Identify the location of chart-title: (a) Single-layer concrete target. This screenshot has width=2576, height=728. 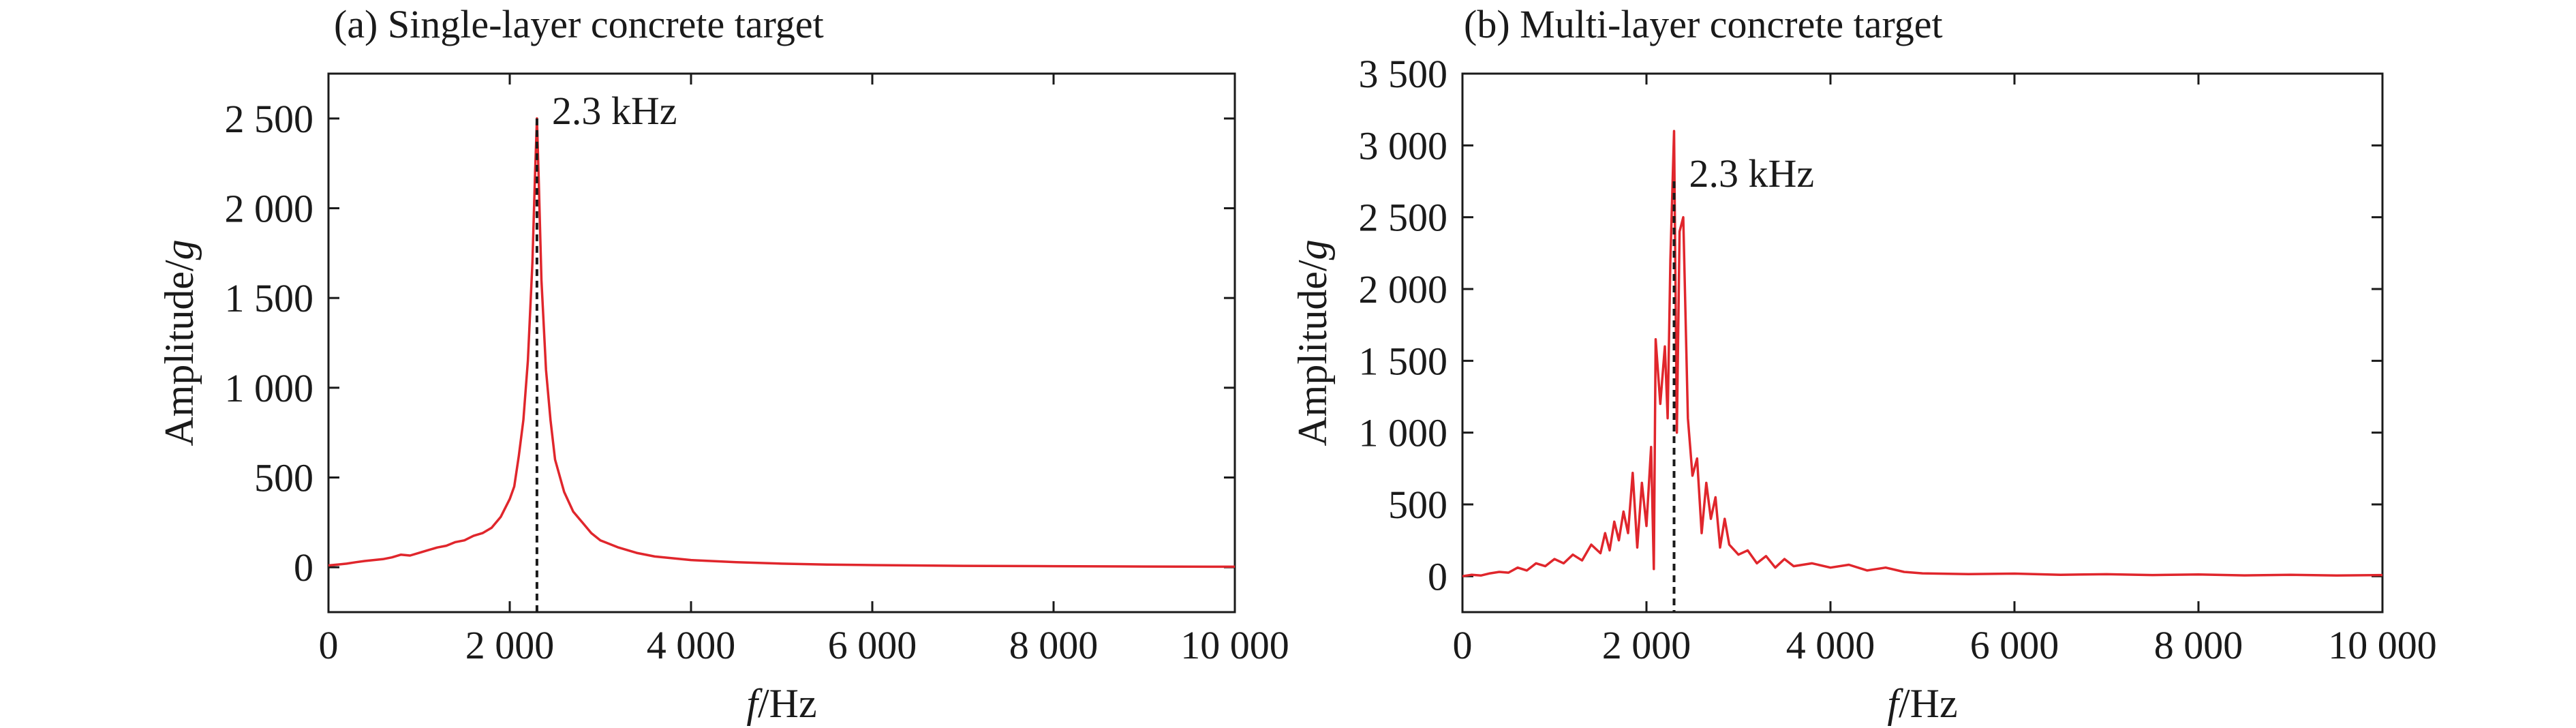
(579, 24).